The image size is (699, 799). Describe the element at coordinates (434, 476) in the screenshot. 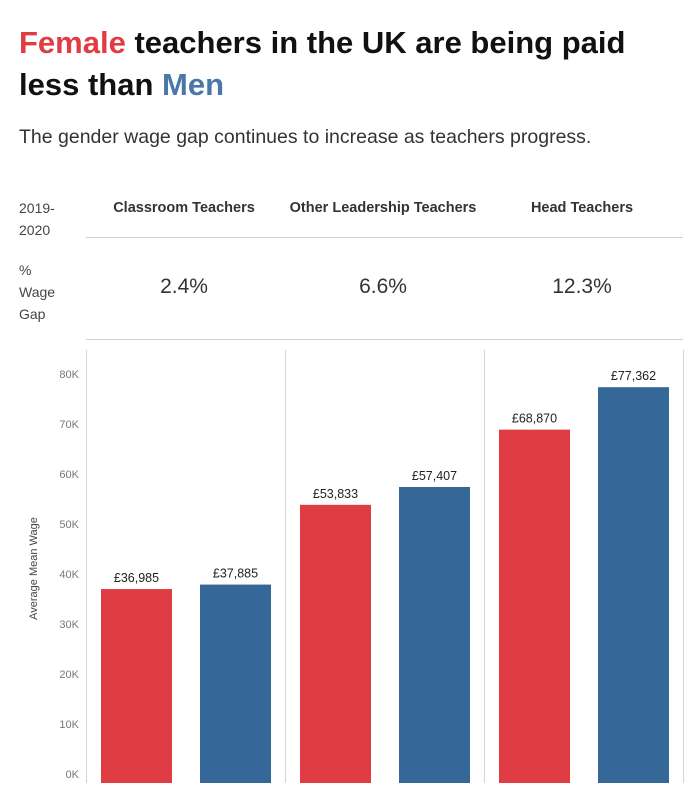

I see `data-label: £57,407` at that location.